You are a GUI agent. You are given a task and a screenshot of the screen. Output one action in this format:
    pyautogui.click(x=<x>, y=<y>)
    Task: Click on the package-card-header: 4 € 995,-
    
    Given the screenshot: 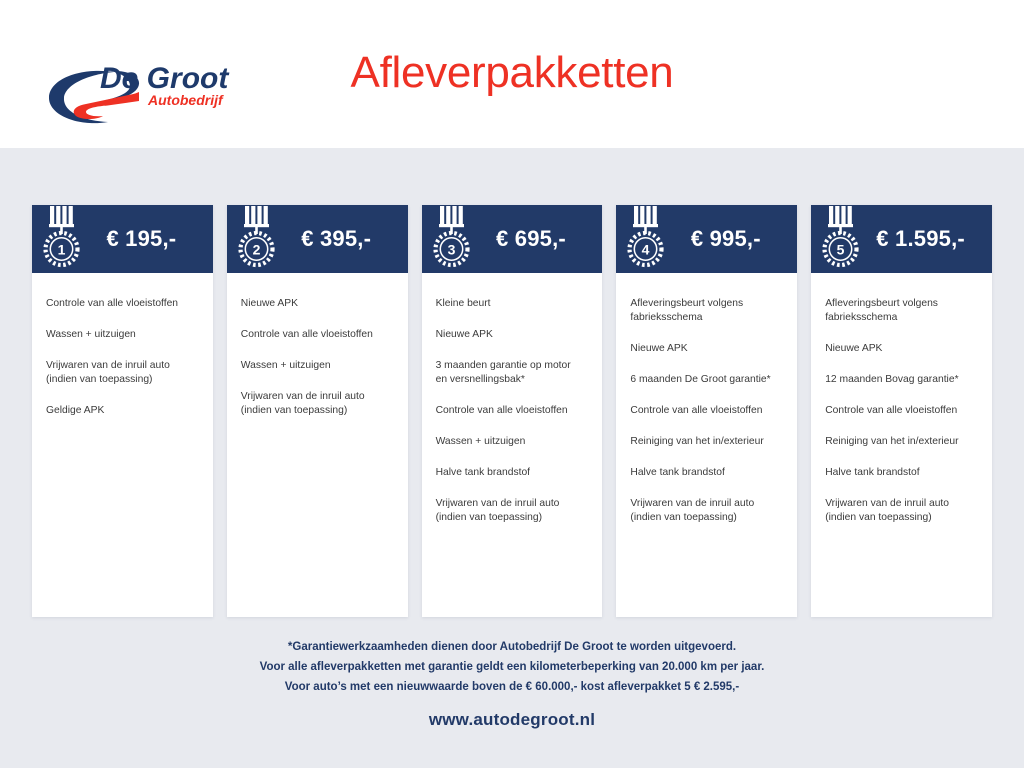 What is the action you would take?
    pyautogui.click(x=707, y=239)
    